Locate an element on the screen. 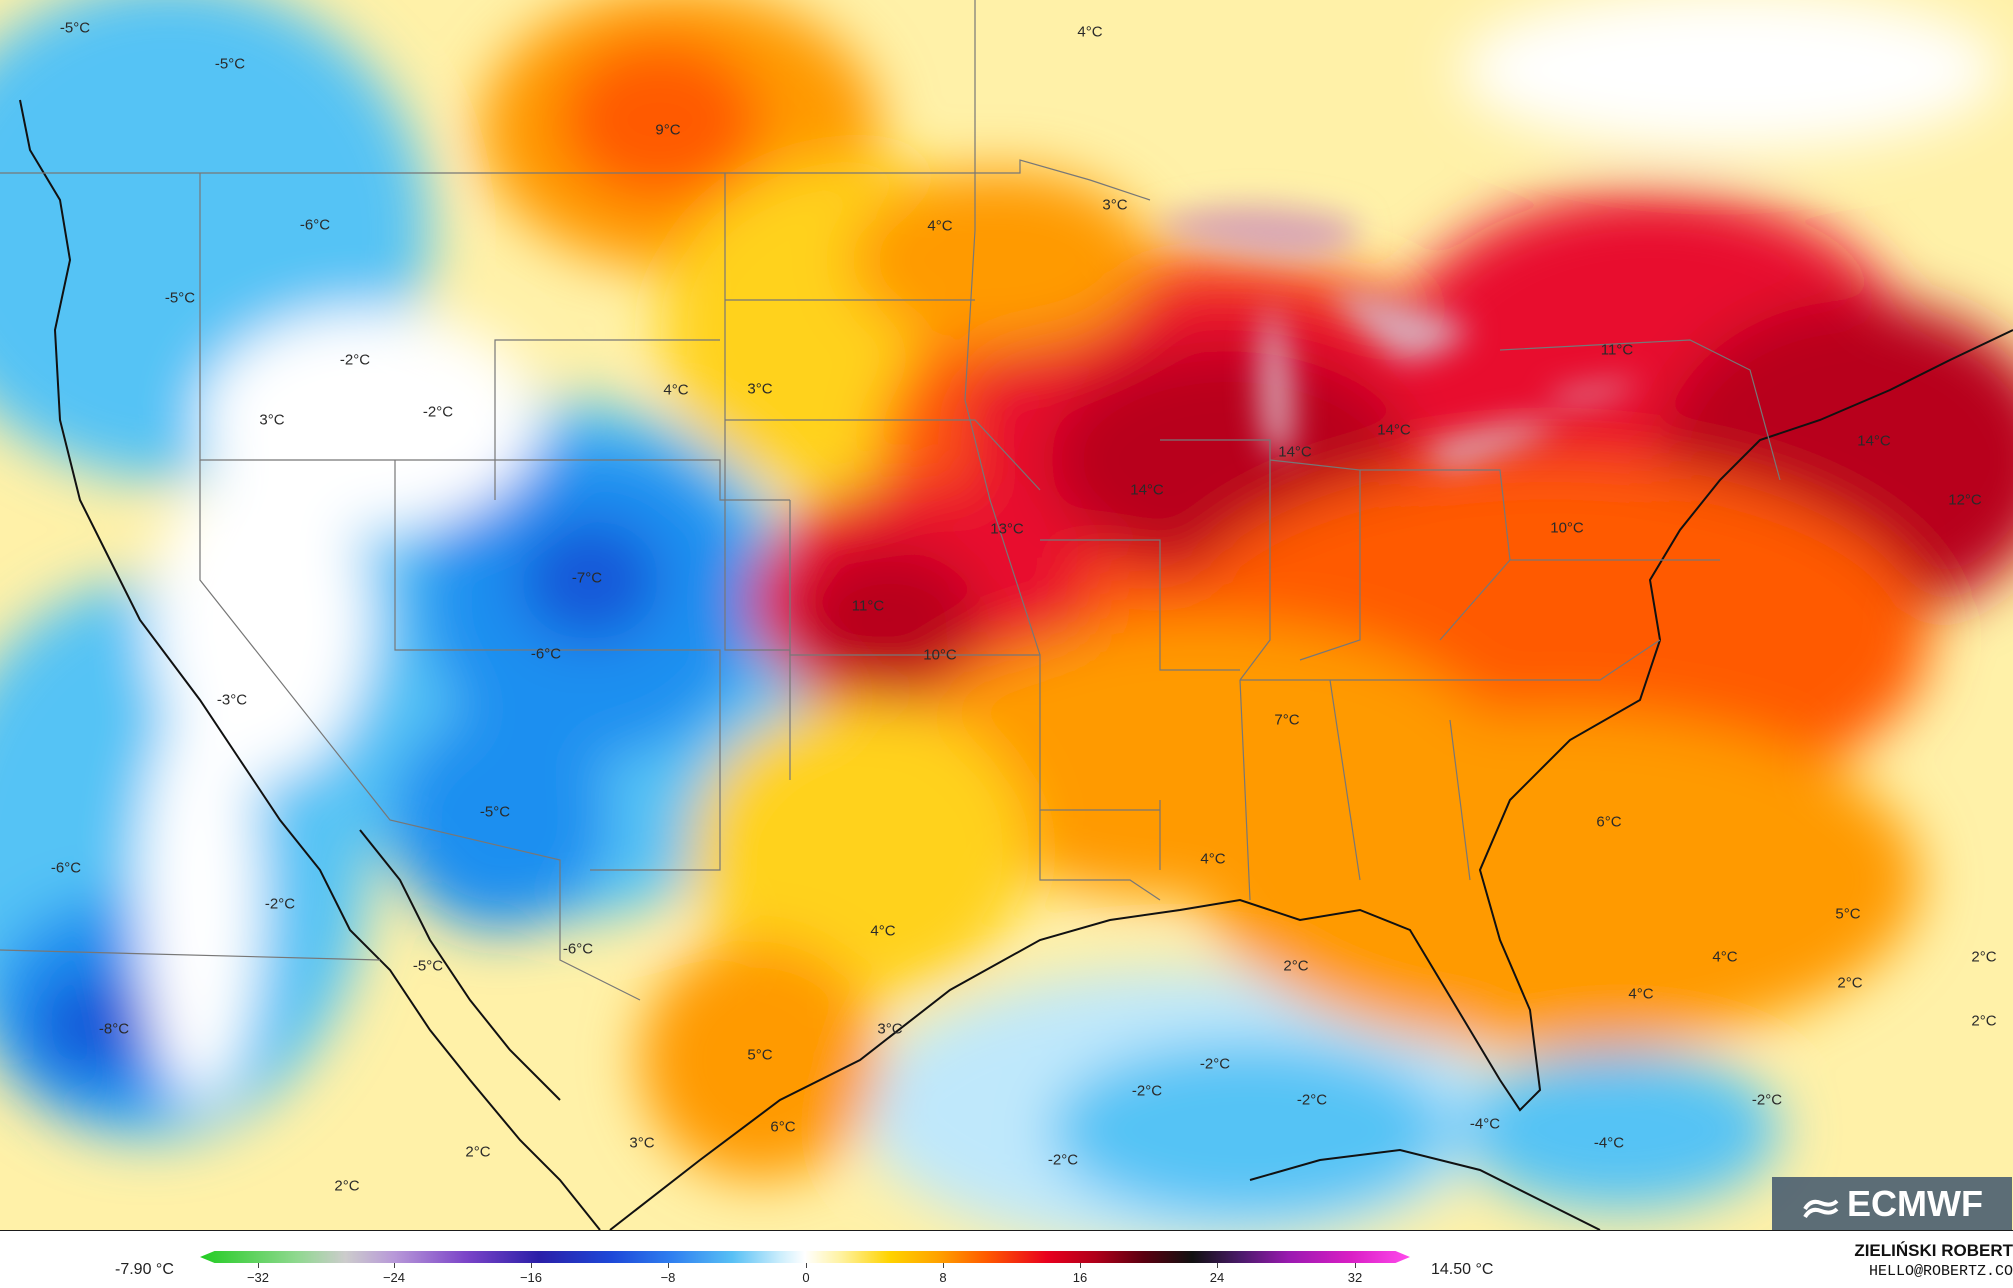  temperature-label: 7°C is located at coordinates (1287, 720).